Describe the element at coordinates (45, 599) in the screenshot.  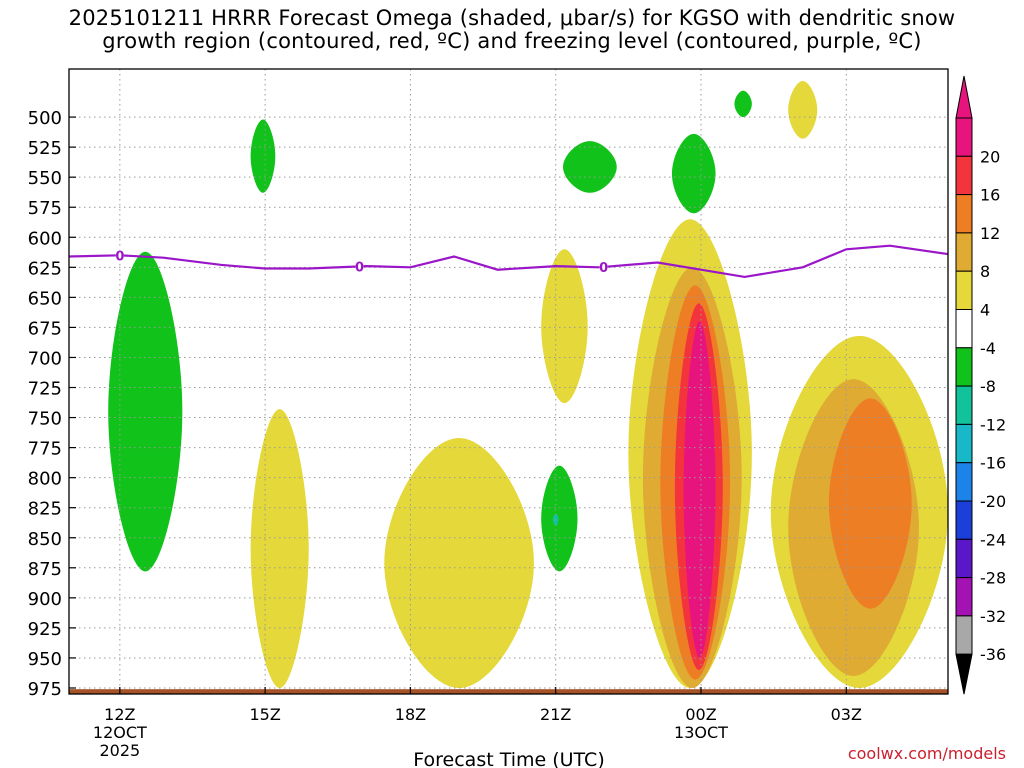
I see `y-tick-label-900: 900` at that location.